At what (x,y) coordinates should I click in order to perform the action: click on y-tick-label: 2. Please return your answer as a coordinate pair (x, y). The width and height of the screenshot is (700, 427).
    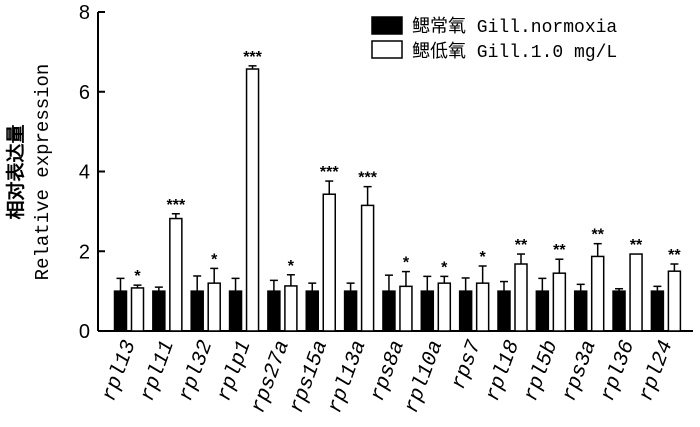
    Looking at the image, I should click on (84, 252).